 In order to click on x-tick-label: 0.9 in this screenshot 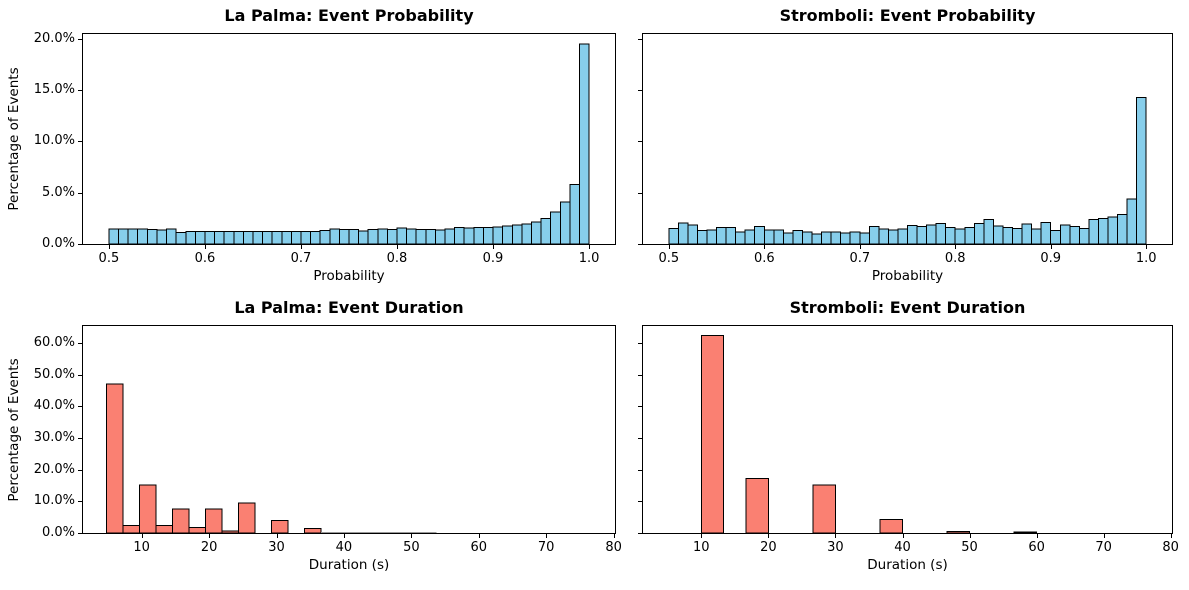, I will do `click(493, 258)`.